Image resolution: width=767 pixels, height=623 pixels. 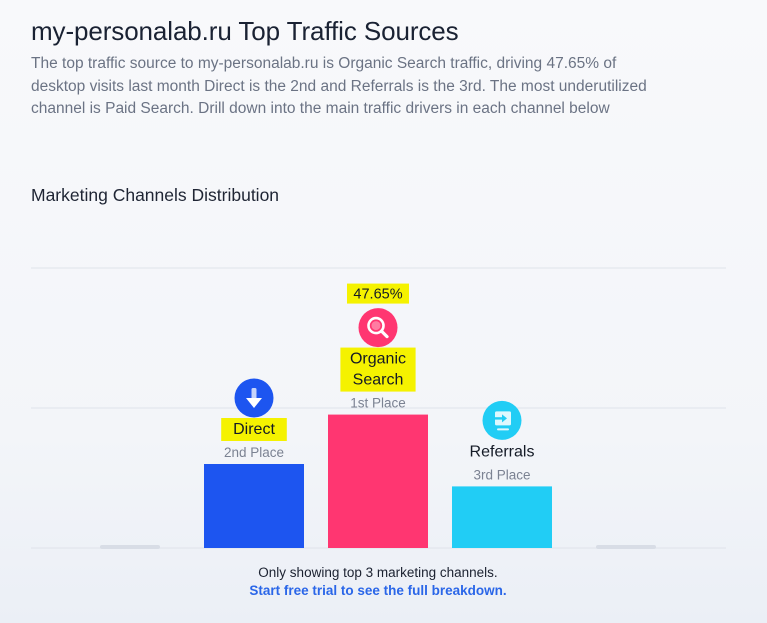 What do you see at coordinates (501, 474) in the screenshot?
I see `place-label-referrals: 3rd Place` at bounding box center [501, 474].